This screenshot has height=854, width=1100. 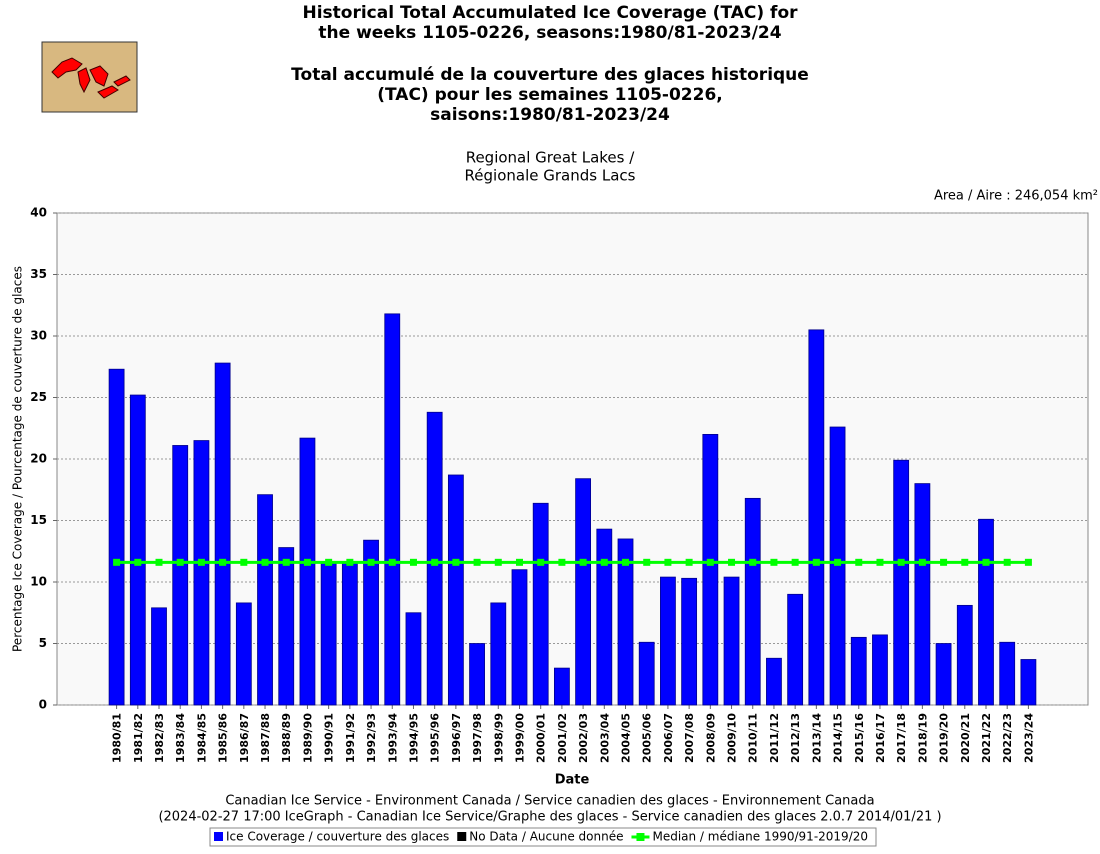 I want to click on subtitle: Regional Great Lakes /, so click(x=551, y=158).